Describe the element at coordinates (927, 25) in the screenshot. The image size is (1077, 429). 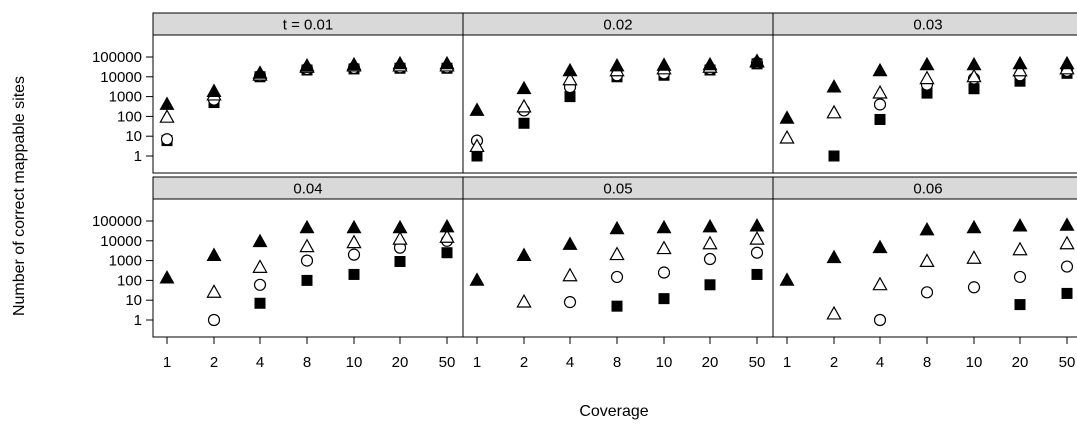
I see `panel-label: 0.03` at that location.